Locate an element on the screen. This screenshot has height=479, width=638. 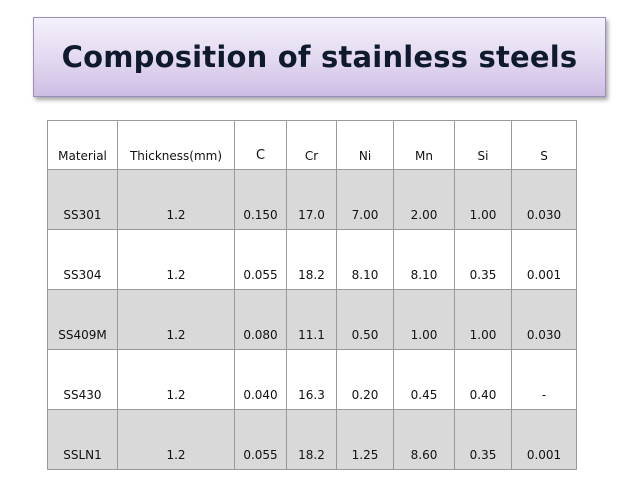
cell-carbon: 0.040 is located at coordinates (260, 379).